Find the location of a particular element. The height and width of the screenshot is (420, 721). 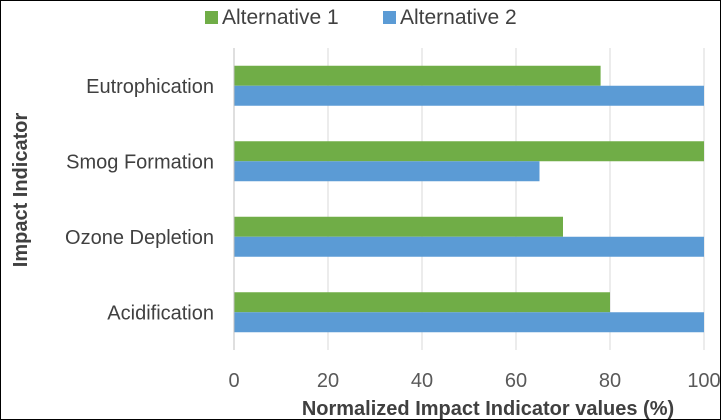

bar-alternative-1-ozone-depletion is located at coordinates (398, 226).